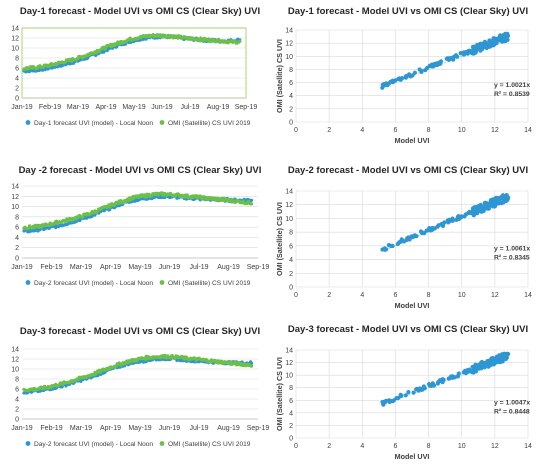  I want to click on legend-label: Day-1 forecast UVI (model) - Local Noon, so click(93, 123).